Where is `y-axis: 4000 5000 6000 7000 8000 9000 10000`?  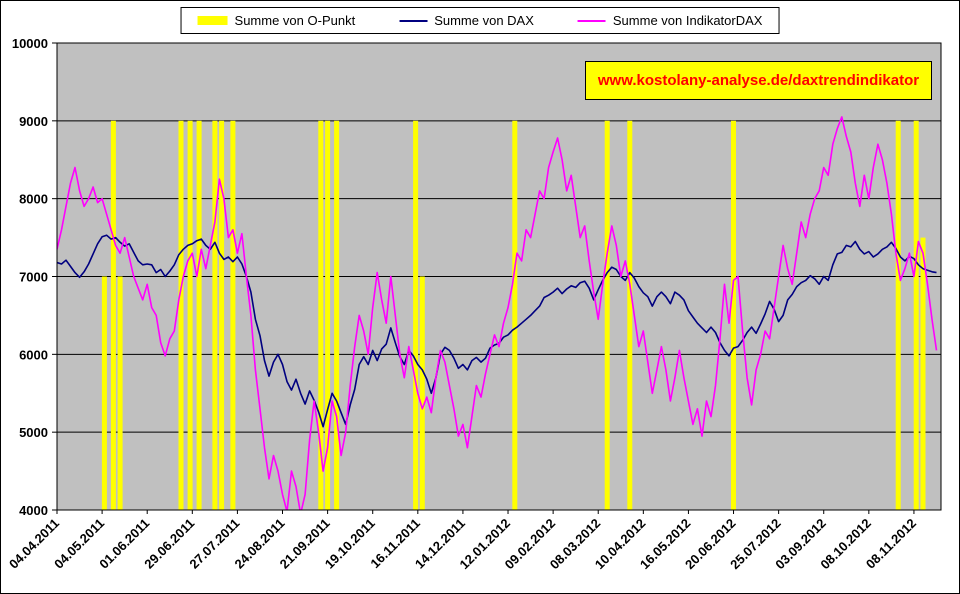 y-axis: 4000 5000 6000 7000 8000 9000 10000 is located at coordinates (34, 277).